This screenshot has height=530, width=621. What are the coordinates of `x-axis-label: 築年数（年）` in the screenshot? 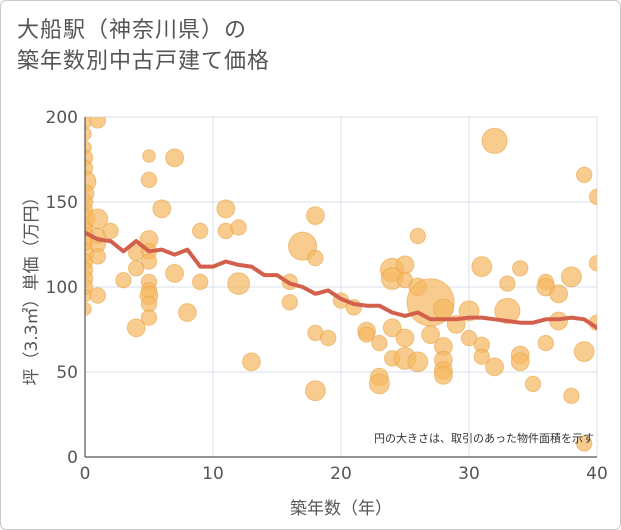 It's located at (341, 509).